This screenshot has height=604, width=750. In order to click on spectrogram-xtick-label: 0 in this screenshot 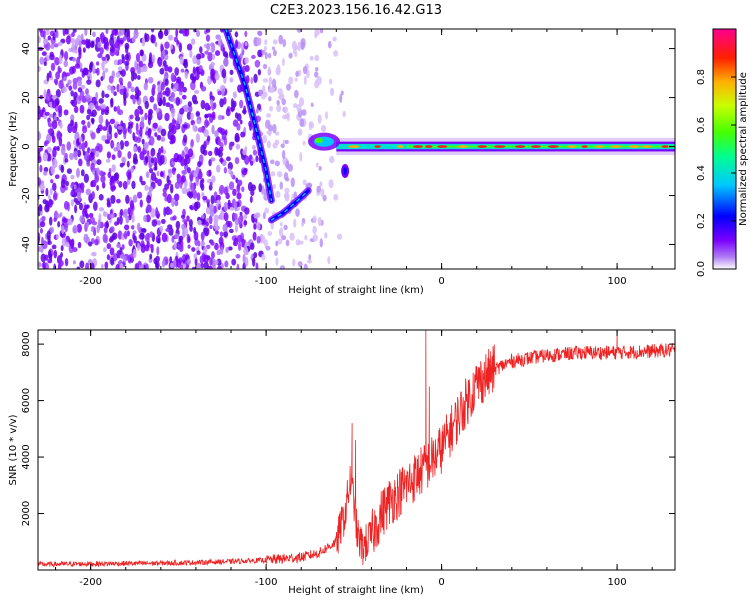, I will do `click(441, 281)`.